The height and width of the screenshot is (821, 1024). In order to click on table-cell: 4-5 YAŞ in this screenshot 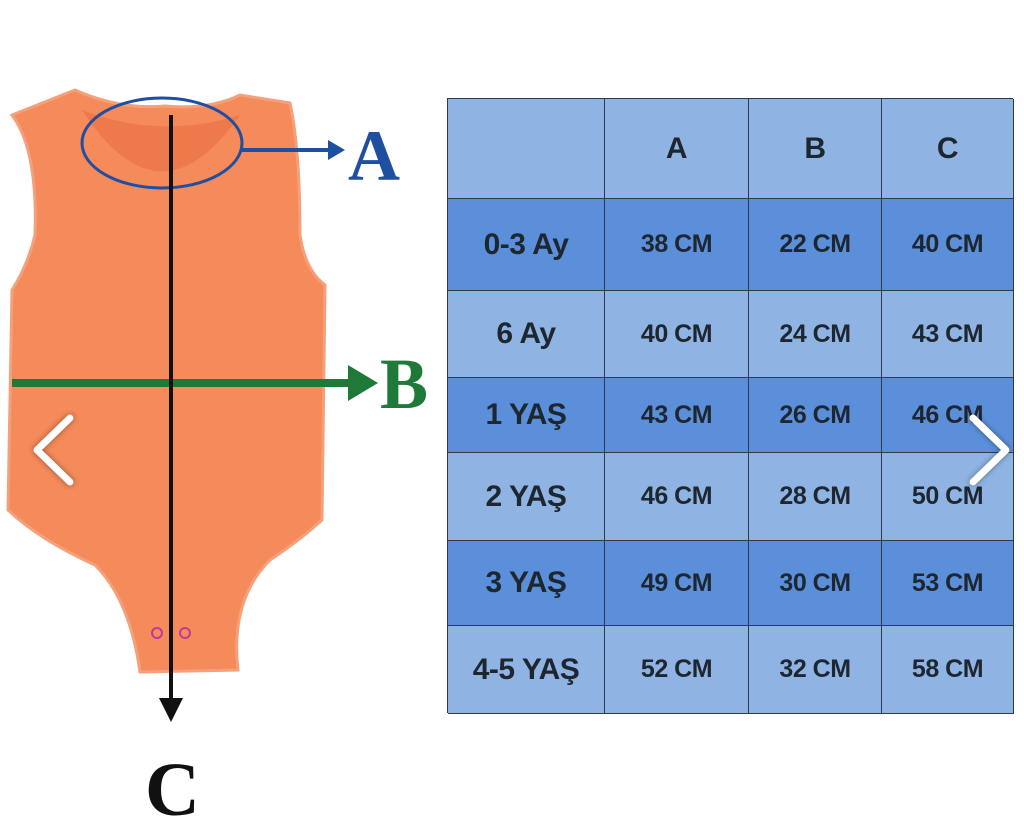, I will do `click(526, 670)`.